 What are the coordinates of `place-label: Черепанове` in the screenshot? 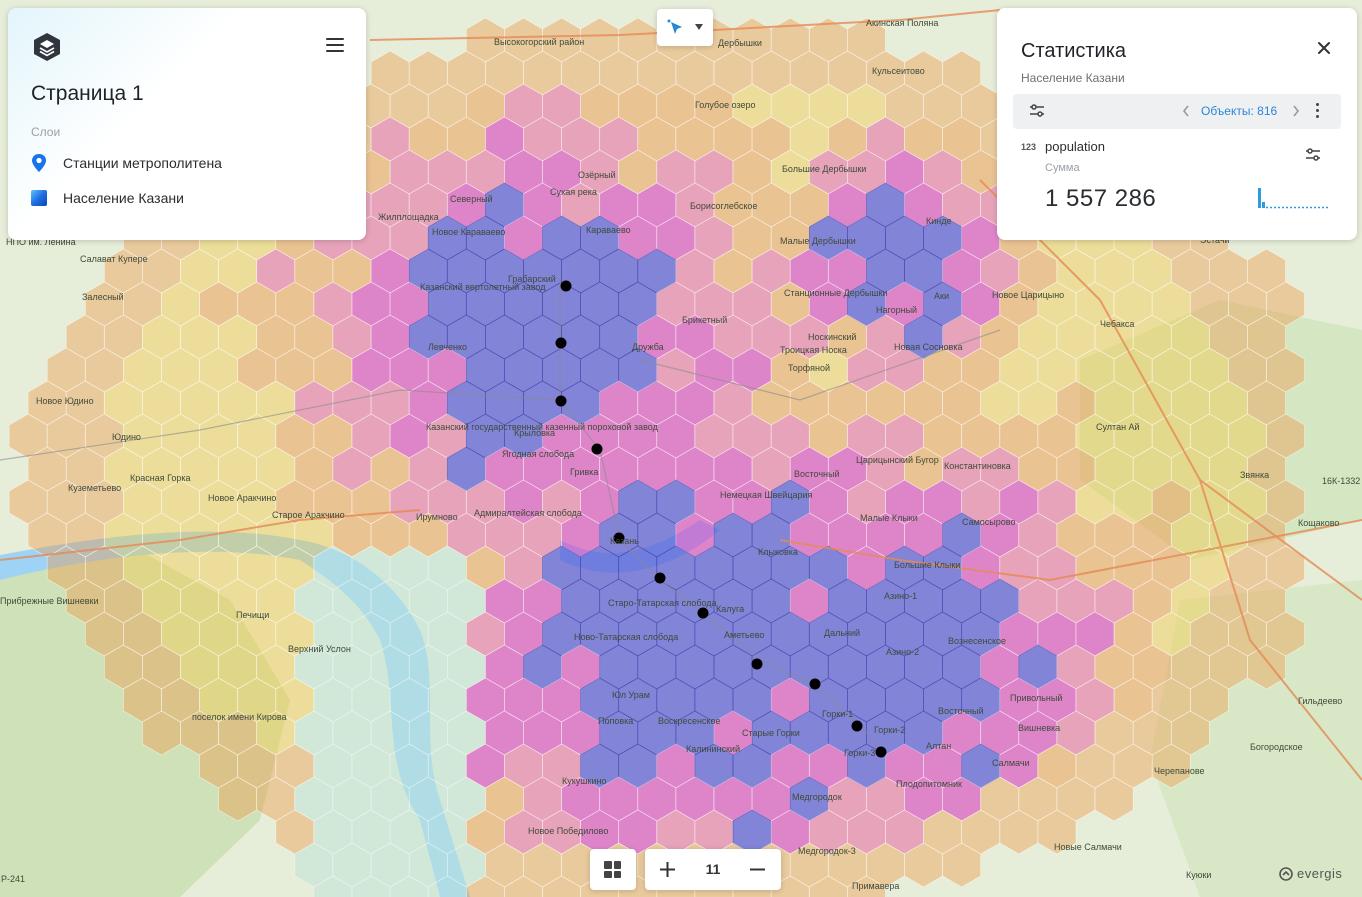 It's located at (1179, 771).